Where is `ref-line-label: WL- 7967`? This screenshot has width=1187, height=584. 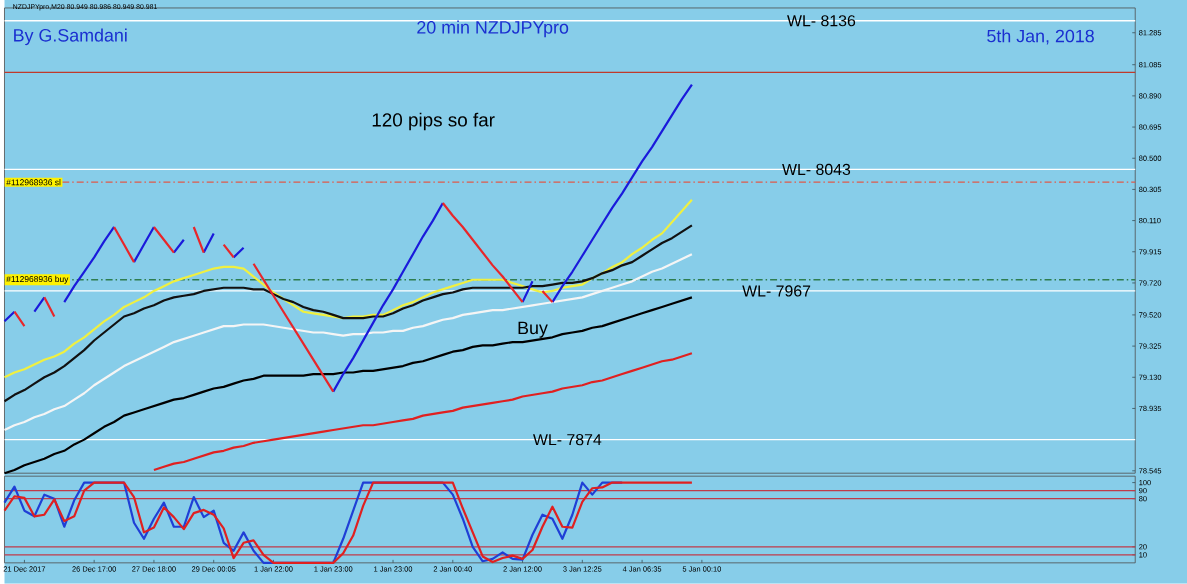 ref-line-label: WL- 7967 is located at coordinates (776, 291).